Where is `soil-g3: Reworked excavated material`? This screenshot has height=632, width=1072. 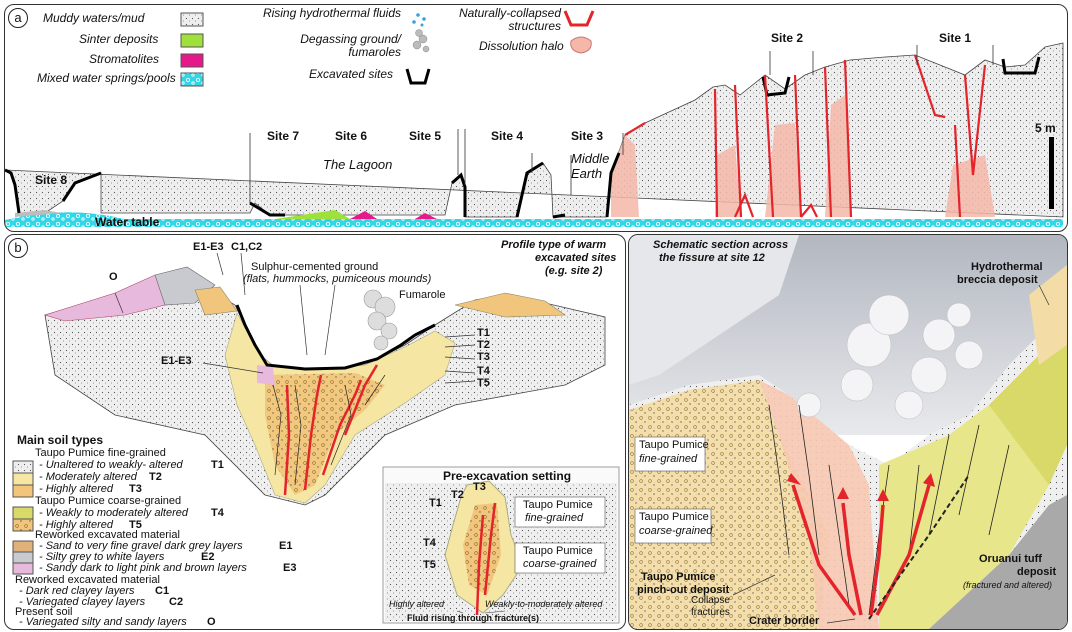
soil-g3: Reworked excavated material is located at coordinates (107, 535).